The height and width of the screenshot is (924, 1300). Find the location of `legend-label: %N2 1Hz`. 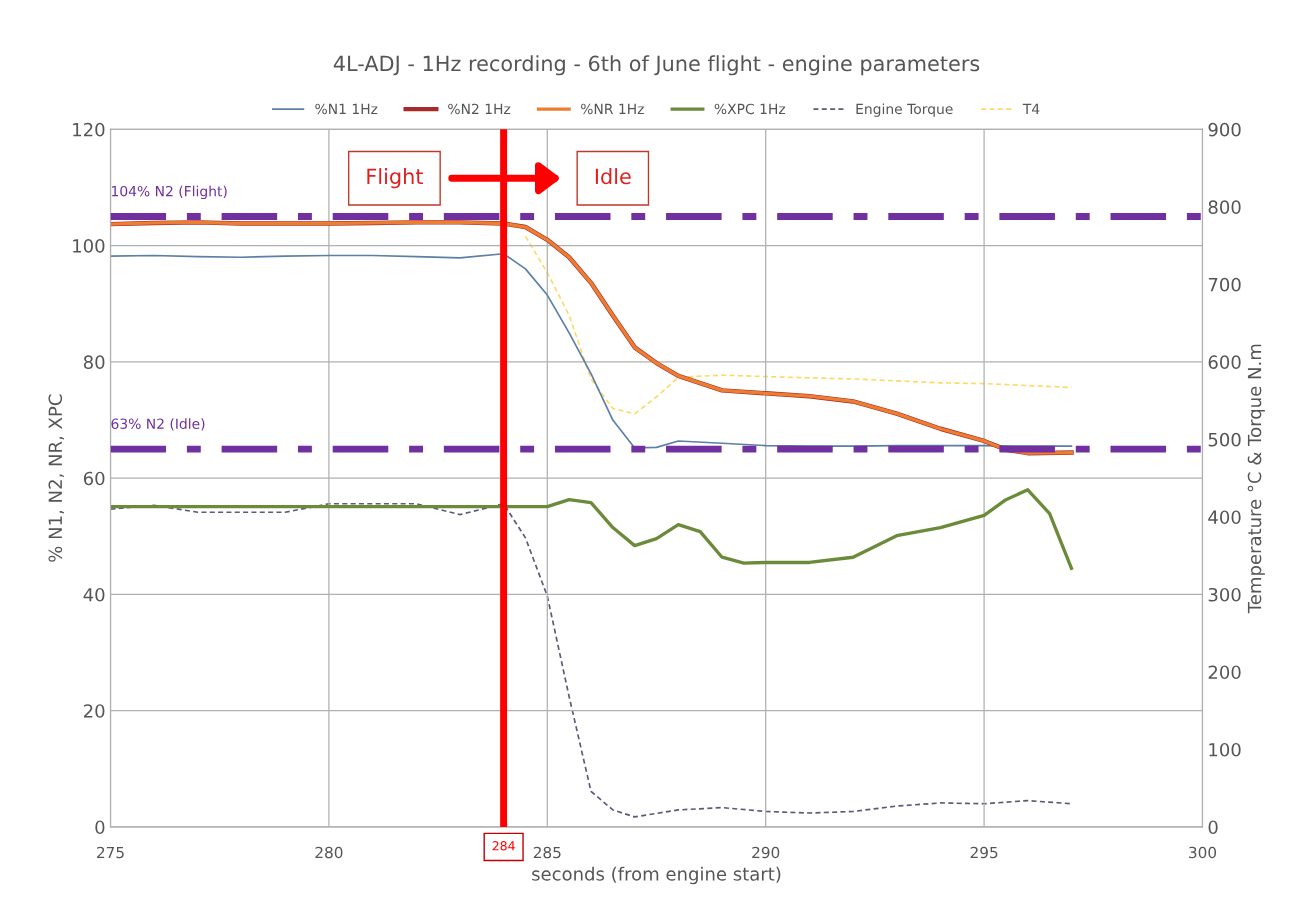

legend-label: %N2 1Hz is located at coordinates (479, 109).